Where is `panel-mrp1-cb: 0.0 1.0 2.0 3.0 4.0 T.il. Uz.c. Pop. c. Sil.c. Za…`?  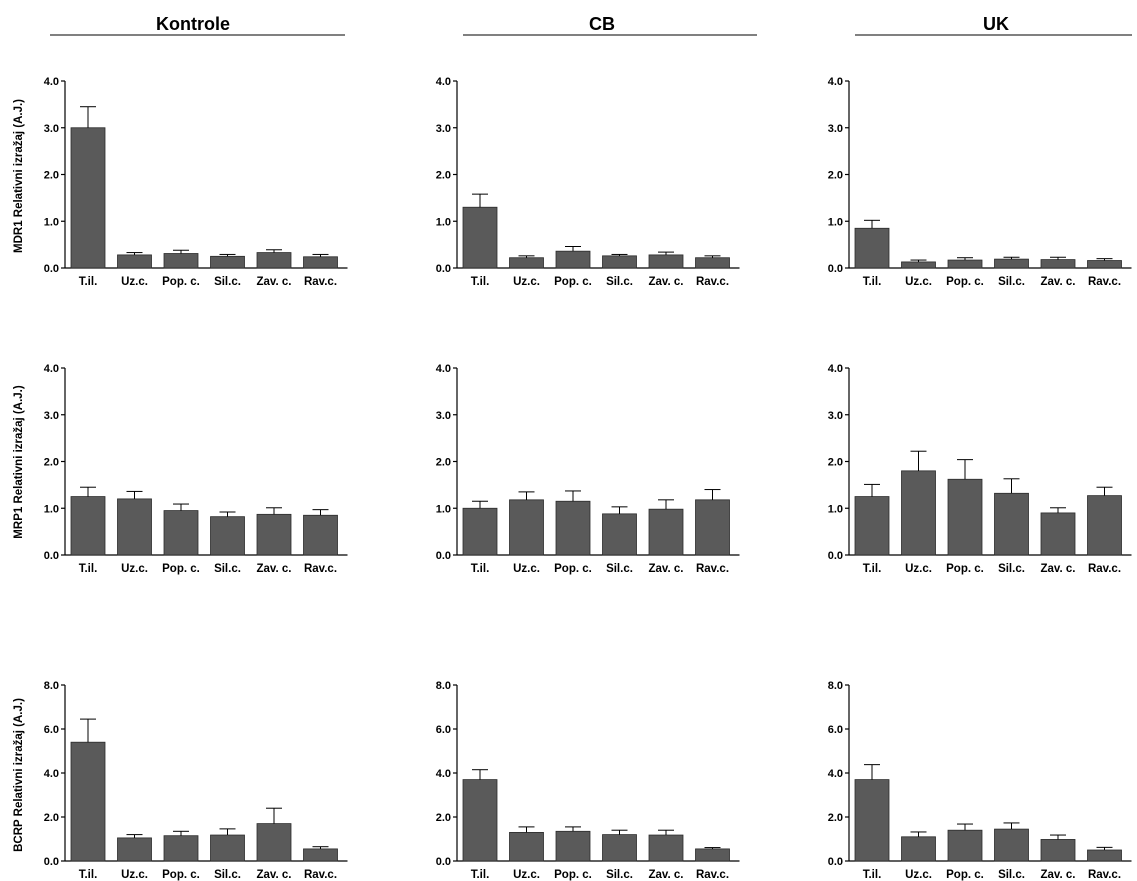
panel-mrp1-cb: 0.0 1.0 2.0 3.0 4.0 T.il. Uz.c. Pop. c. Sil.c. Za… is located at coordinates (588, 469).